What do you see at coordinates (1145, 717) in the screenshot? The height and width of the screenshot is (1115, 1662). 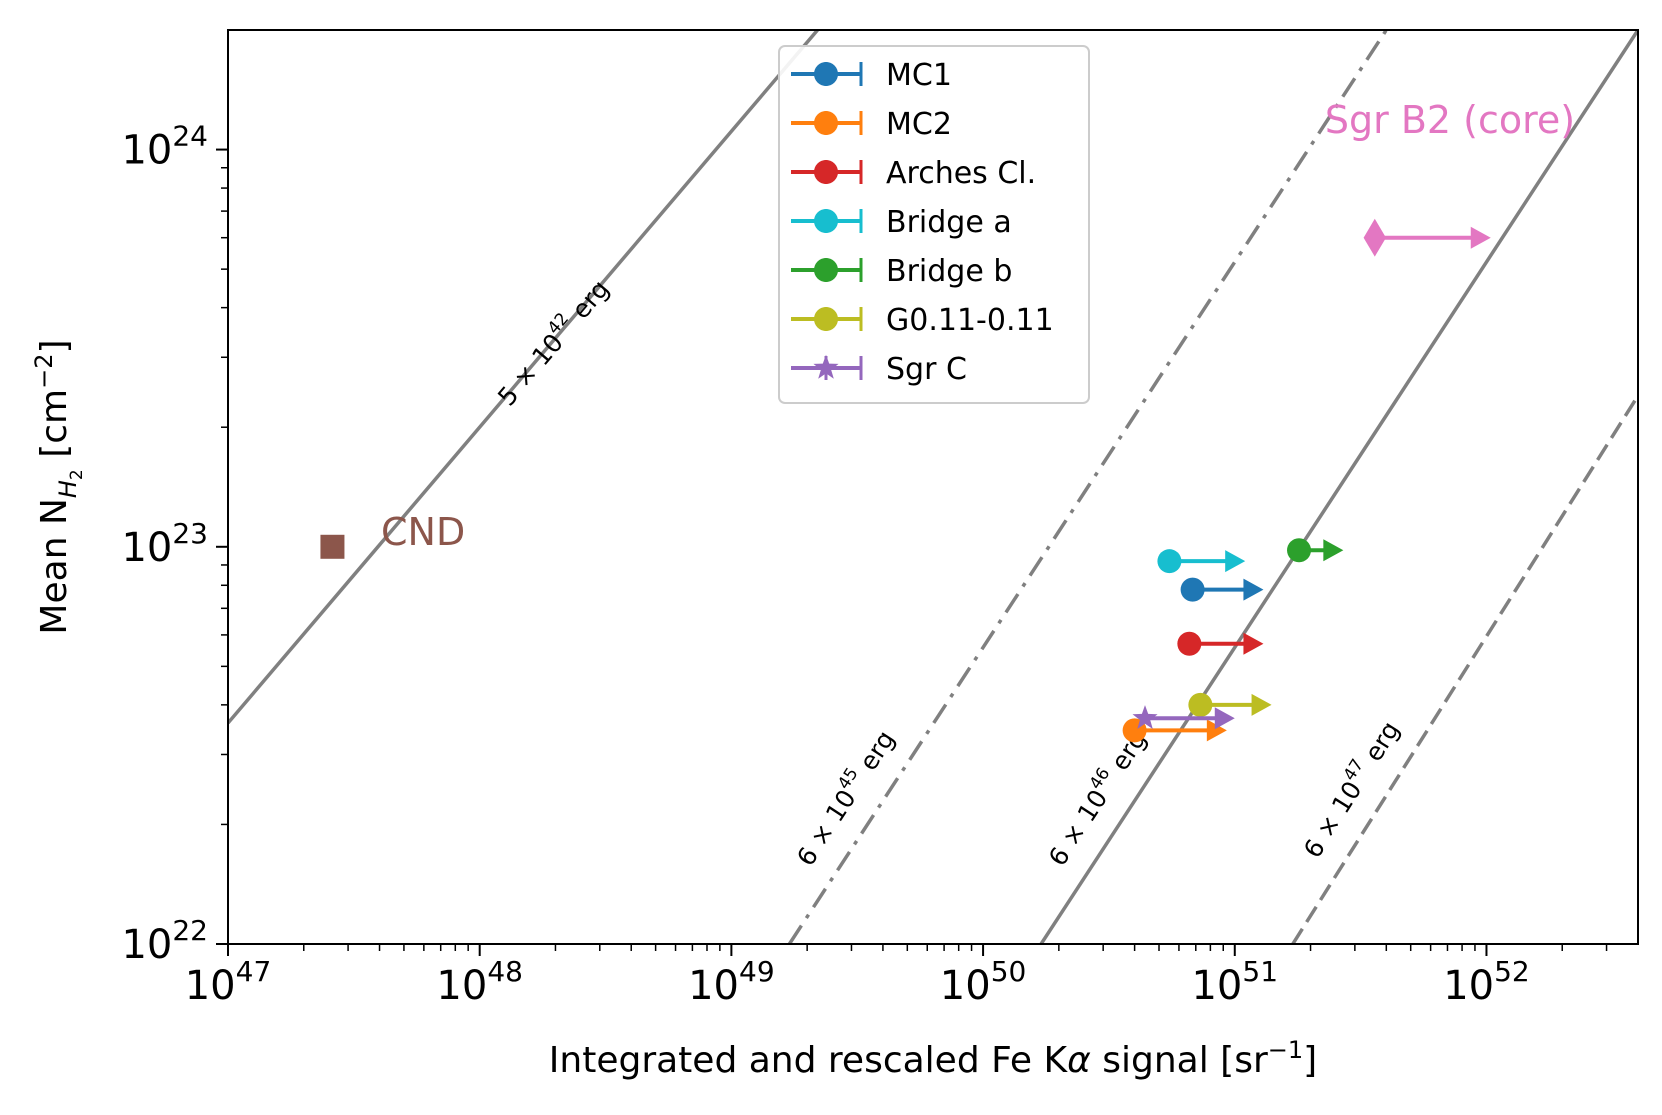 I see `sgr-c-point` at bounding box center [1145, 717].